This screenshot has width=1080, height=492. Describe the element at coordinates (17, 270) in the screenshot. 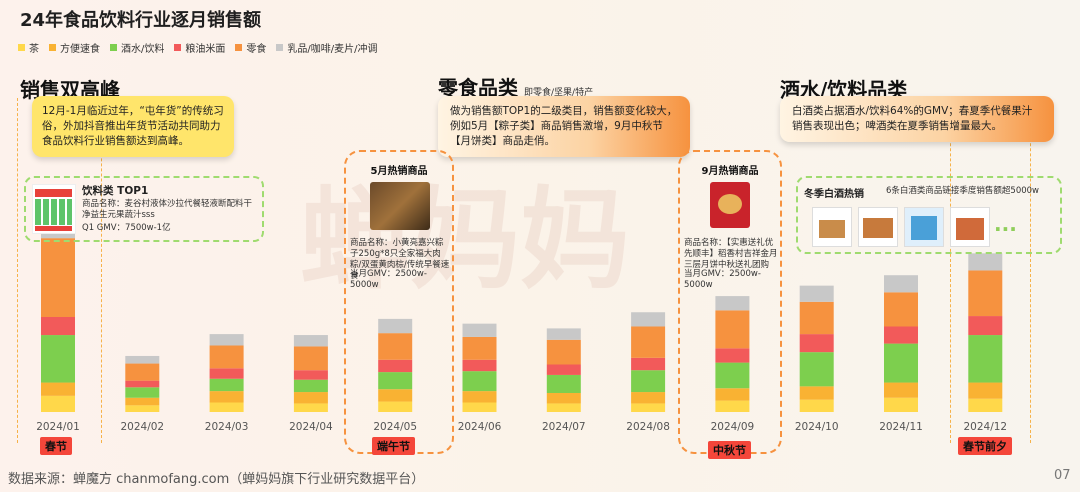

I see `jan-highlight-line-left` at that location.